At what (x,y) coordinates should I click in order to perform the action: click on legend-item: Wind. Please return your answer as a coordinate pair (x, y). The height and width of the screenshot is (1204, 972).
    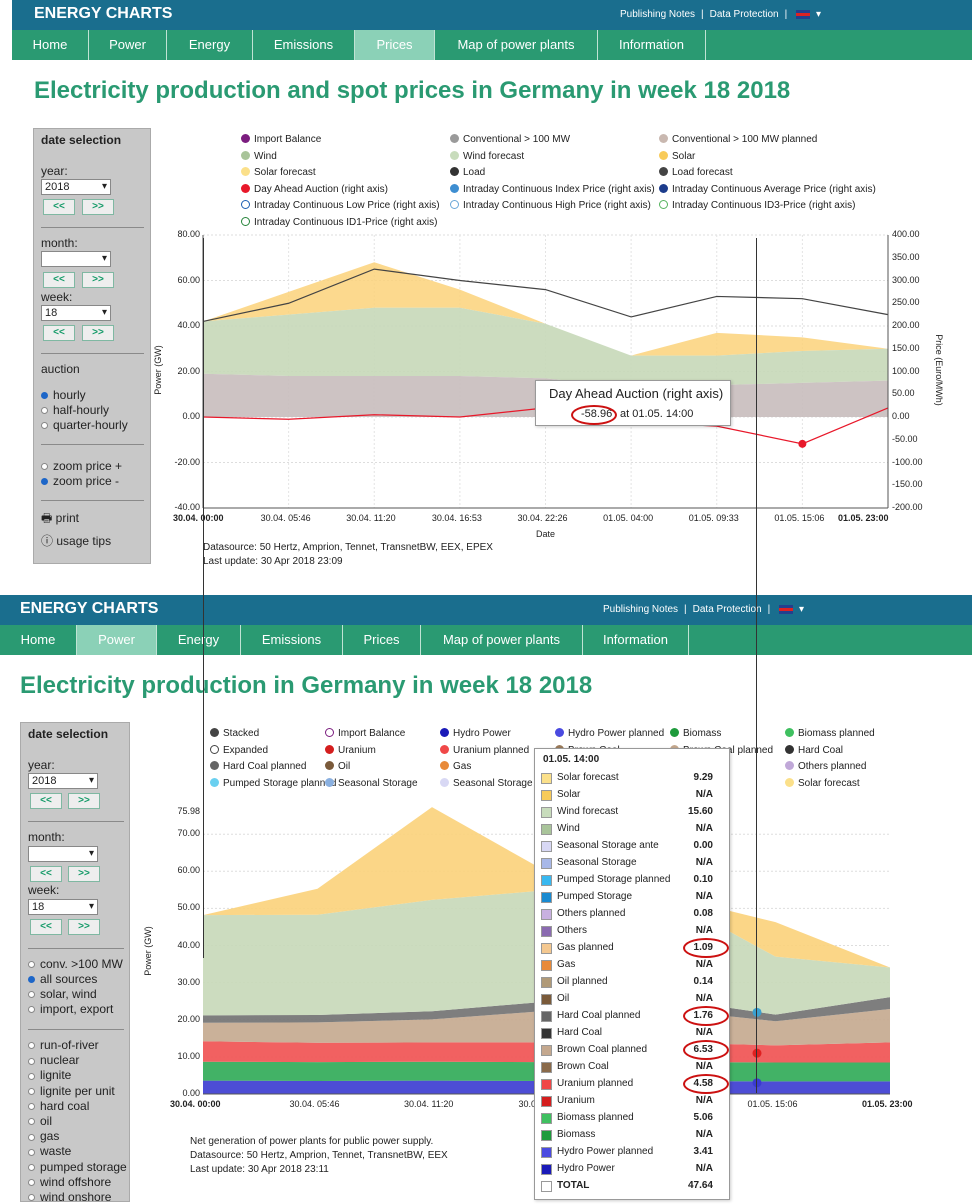
    Looking at the image, I should click on (259, 156).